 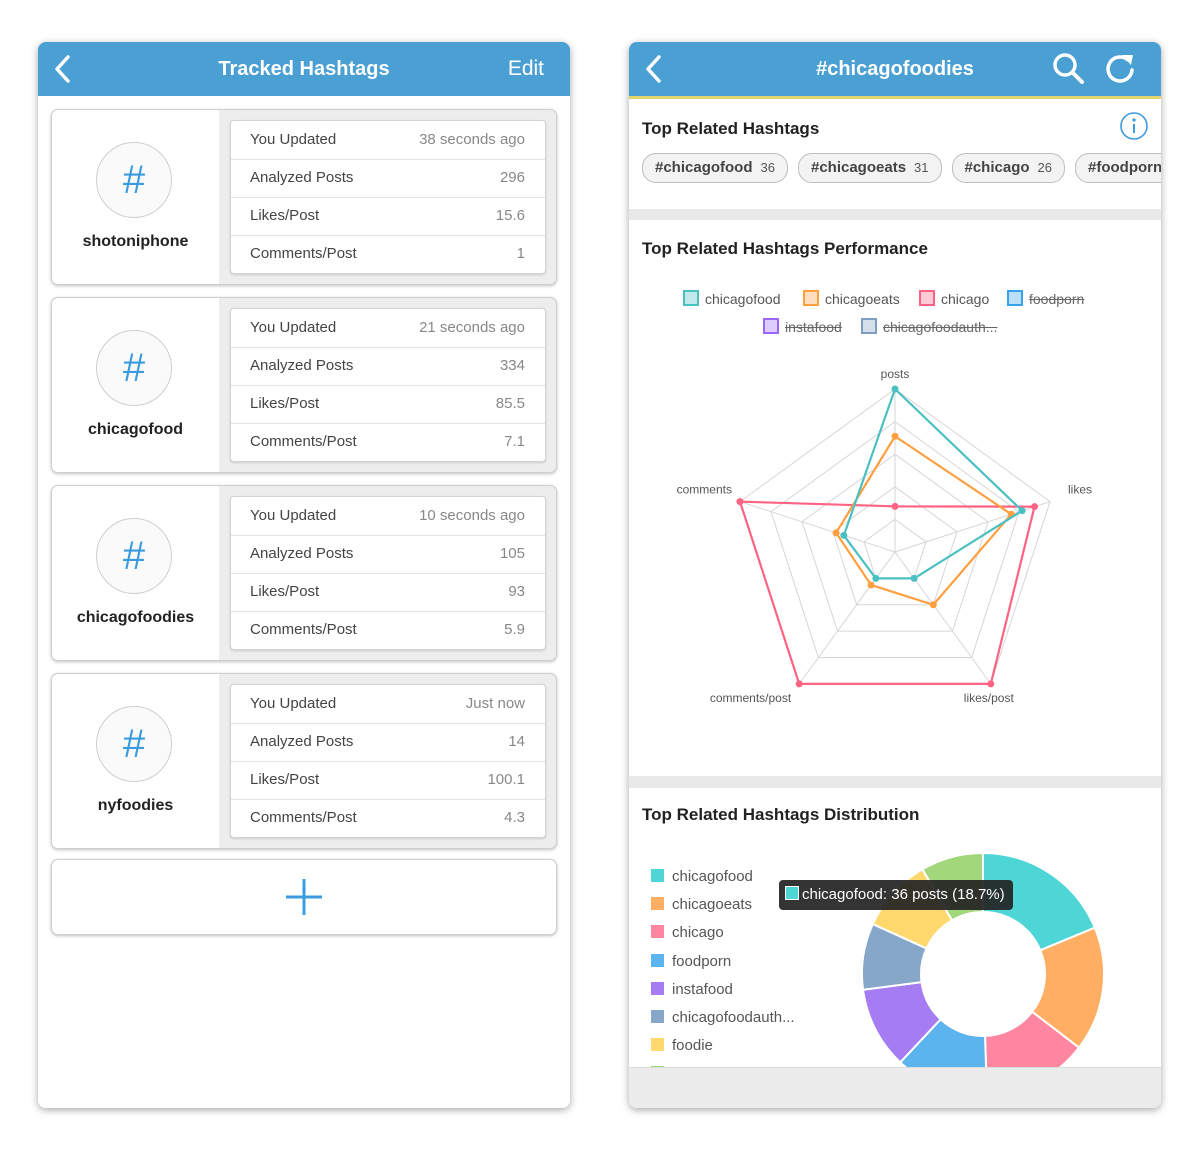 I want to click on axis-label: comments/post, so click(x=751, y=698).